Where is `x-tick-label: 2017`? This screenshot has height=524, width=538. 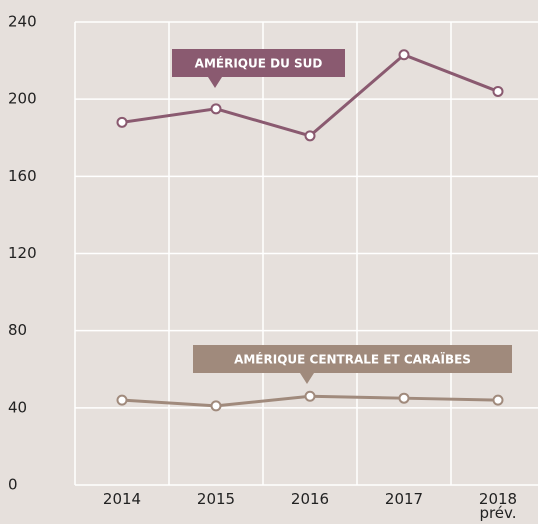
x-tick-label: 2017 is located at coordinates (404, 499).